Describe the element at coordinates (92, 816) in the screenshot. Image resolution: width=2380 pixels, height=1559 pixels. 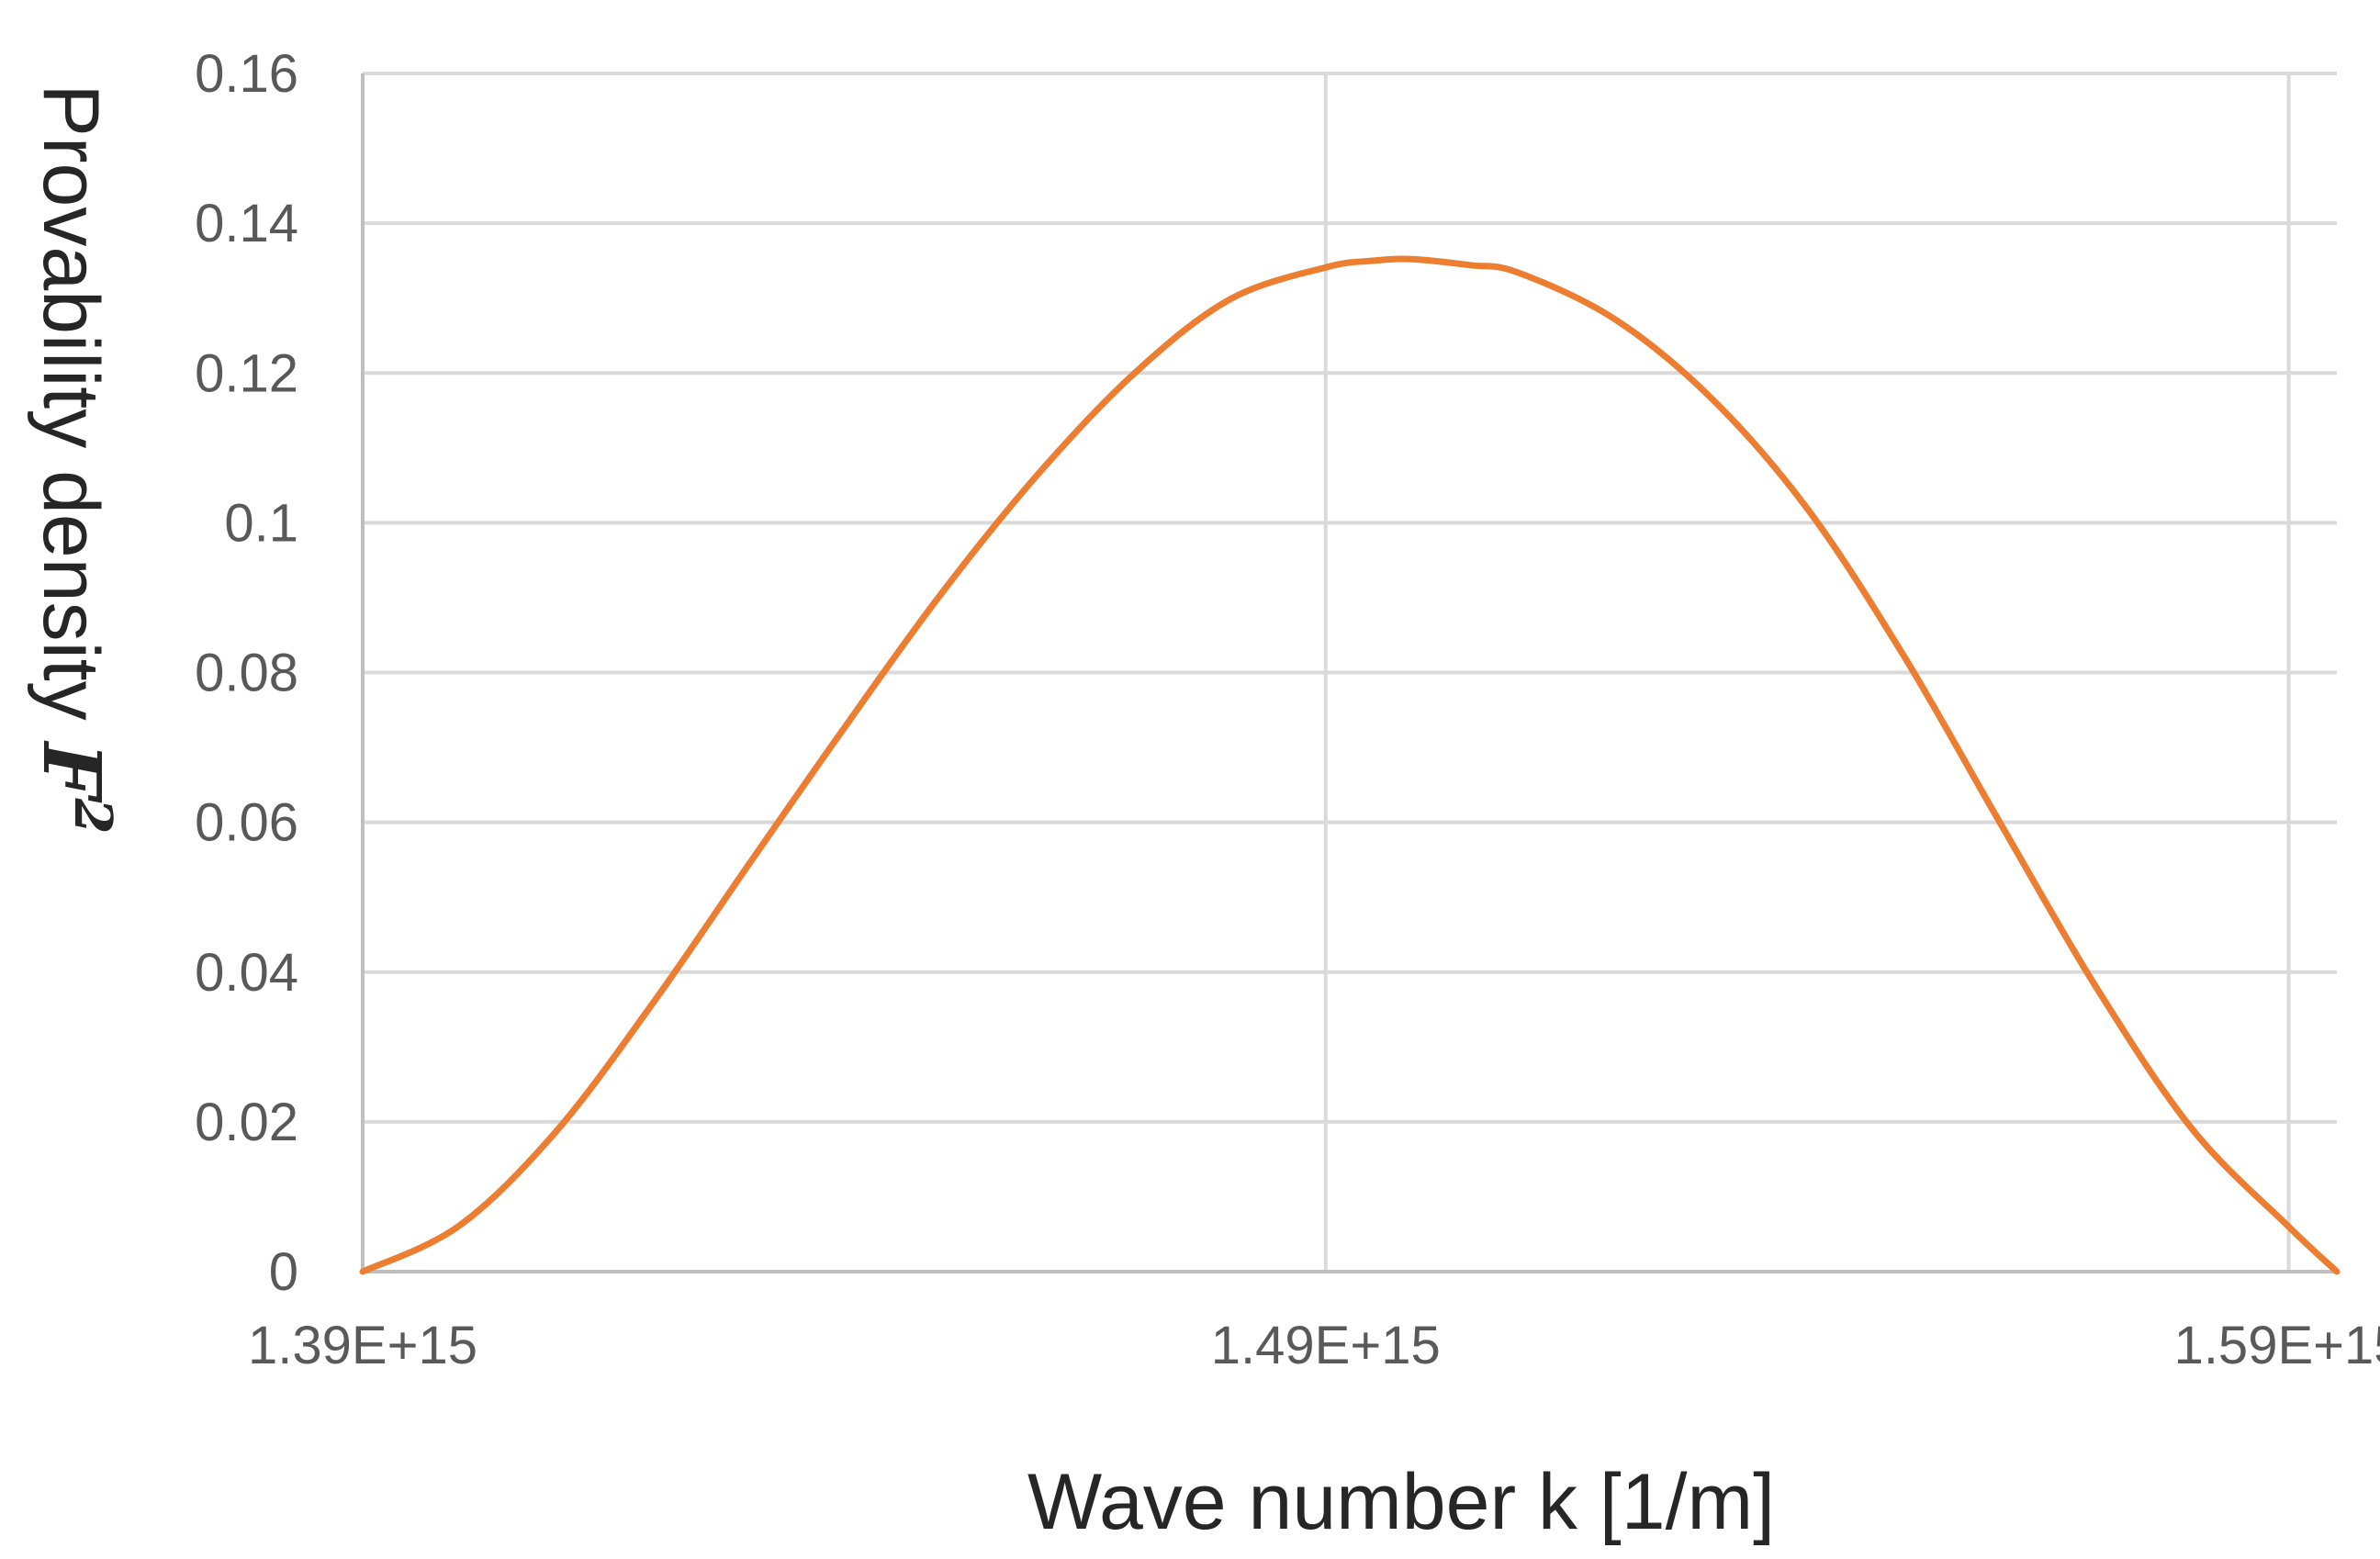
I see `y-axis-title-superscript: 2` at that location.